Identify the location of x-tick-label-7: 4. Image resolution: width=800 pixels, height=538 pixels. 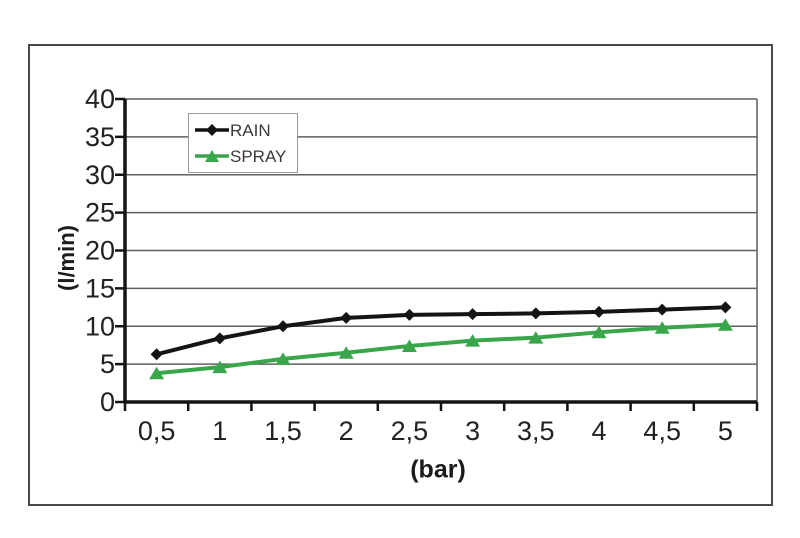
(598, 431).